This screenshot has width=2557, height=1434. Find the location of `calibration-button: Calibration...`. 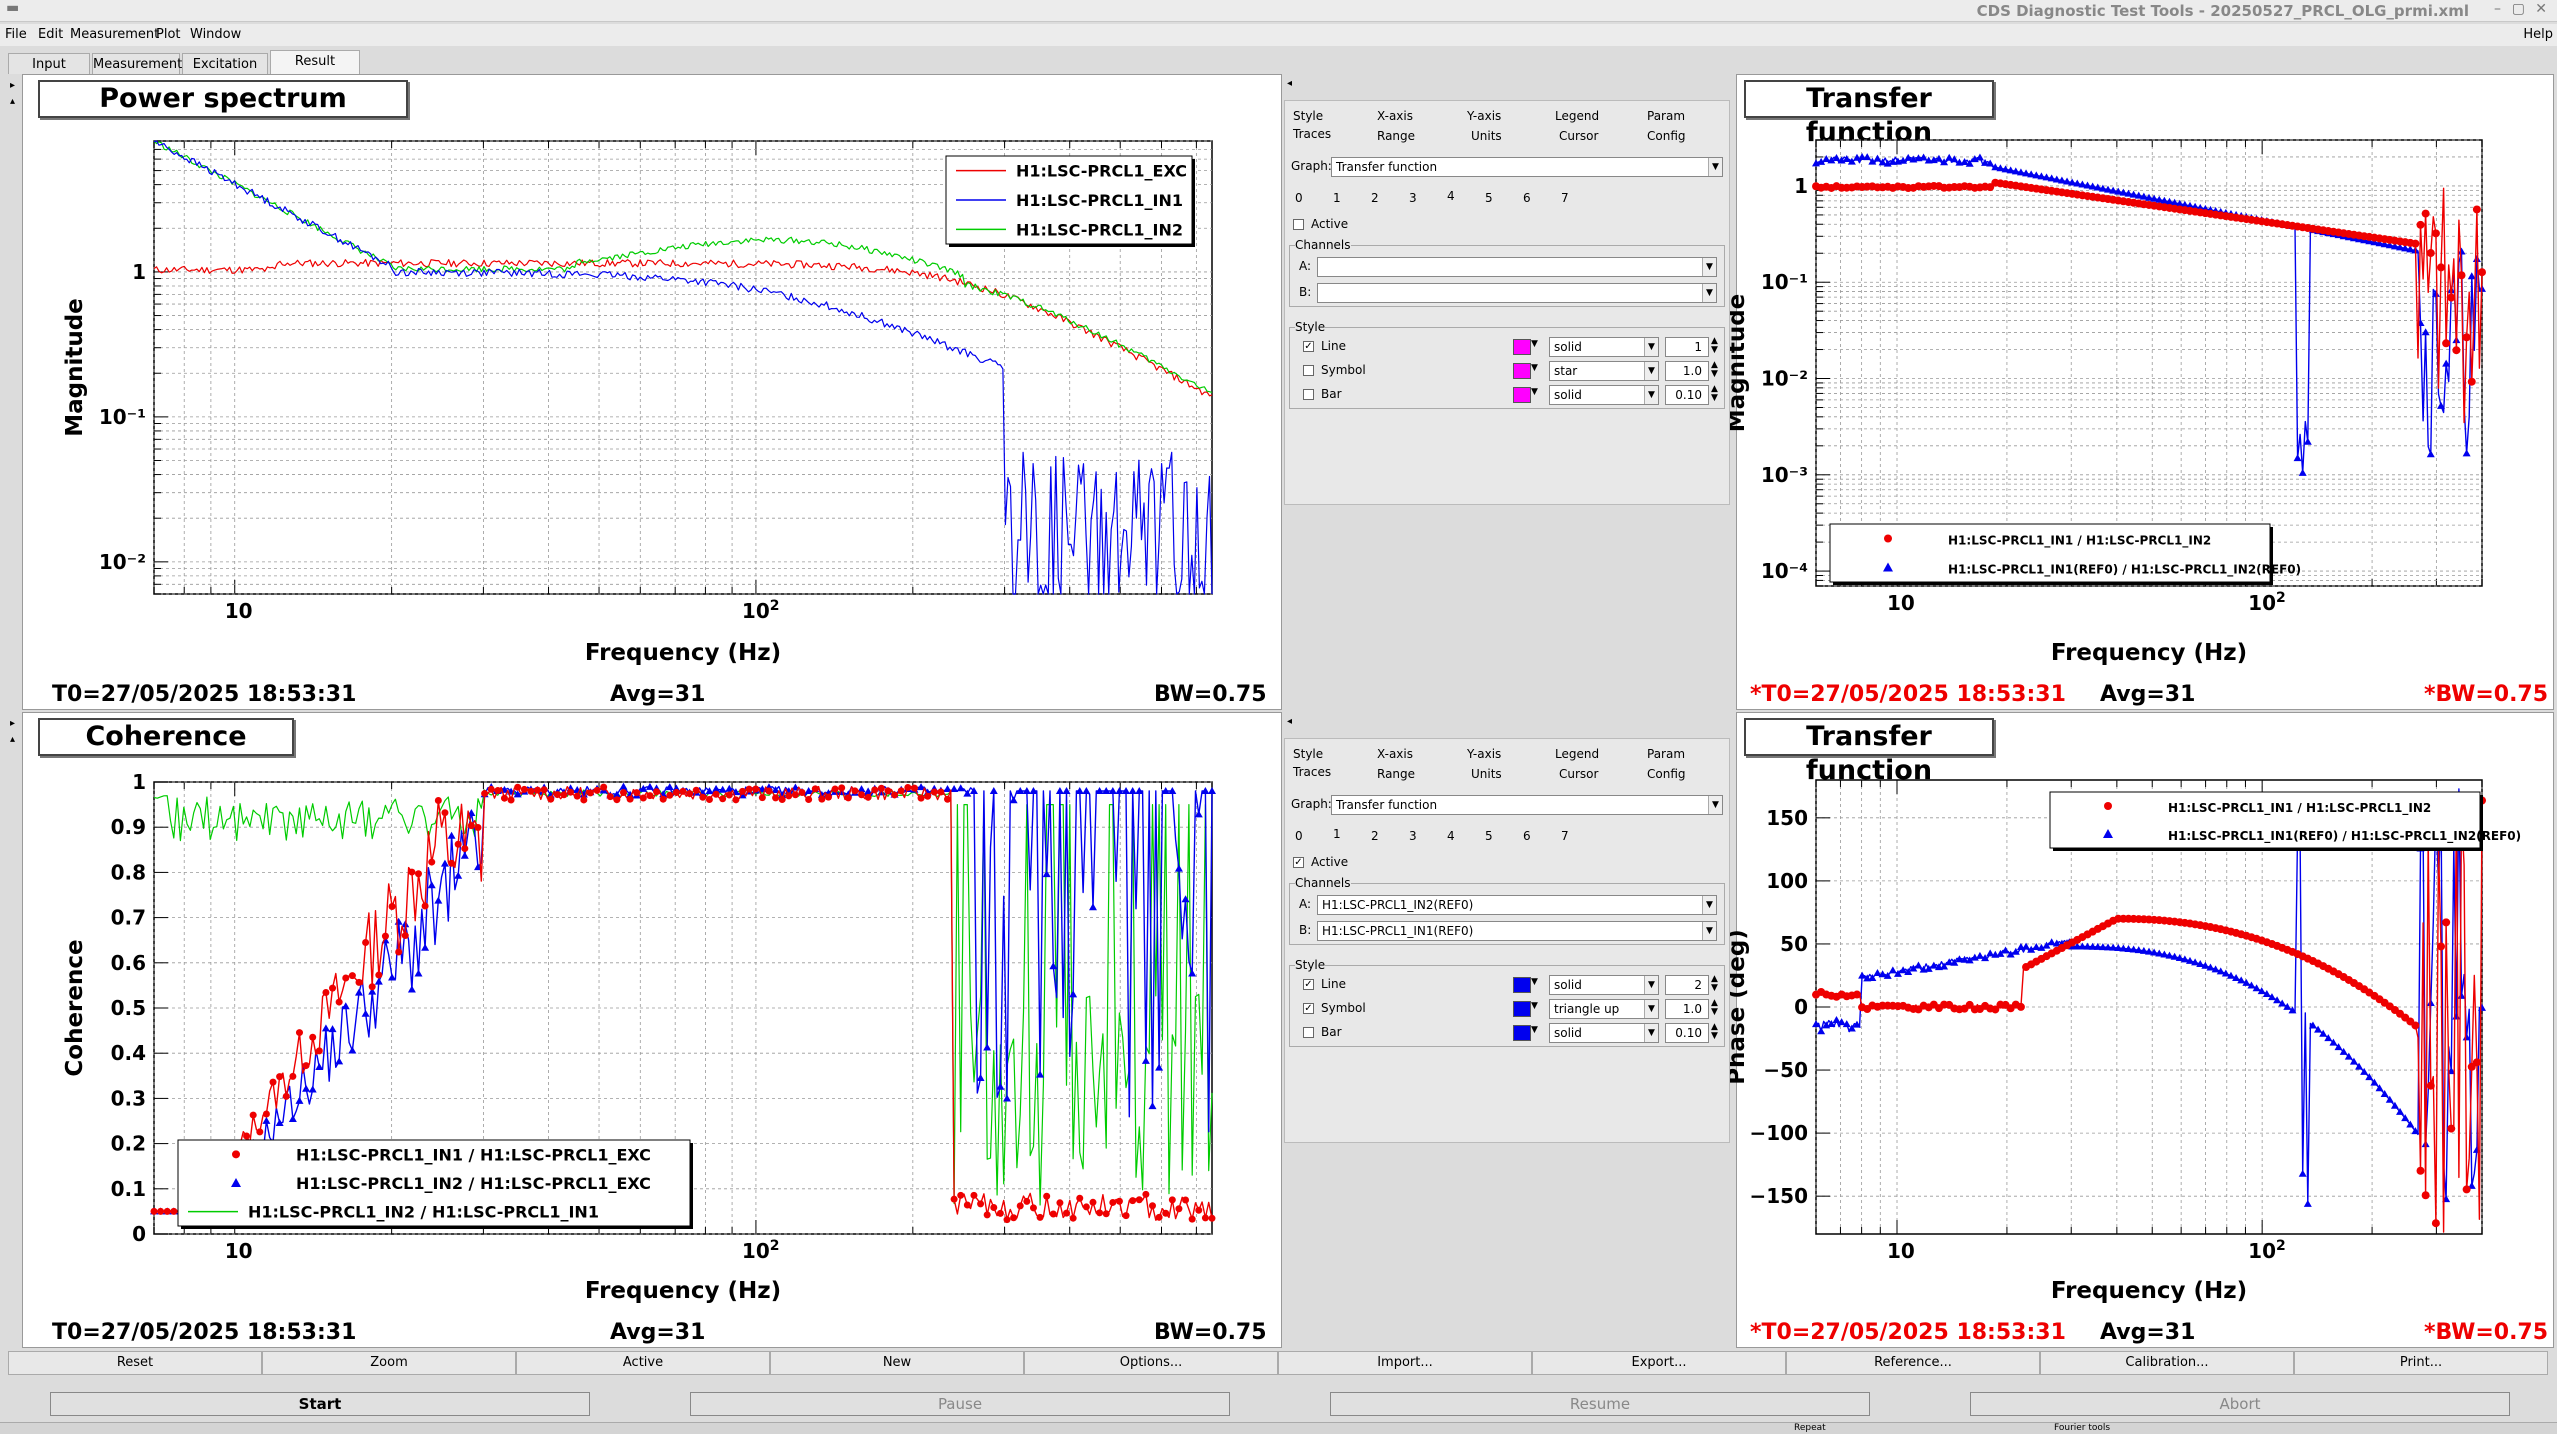

calibration-button: Calibration... is located at coordinates (2167, 1363).